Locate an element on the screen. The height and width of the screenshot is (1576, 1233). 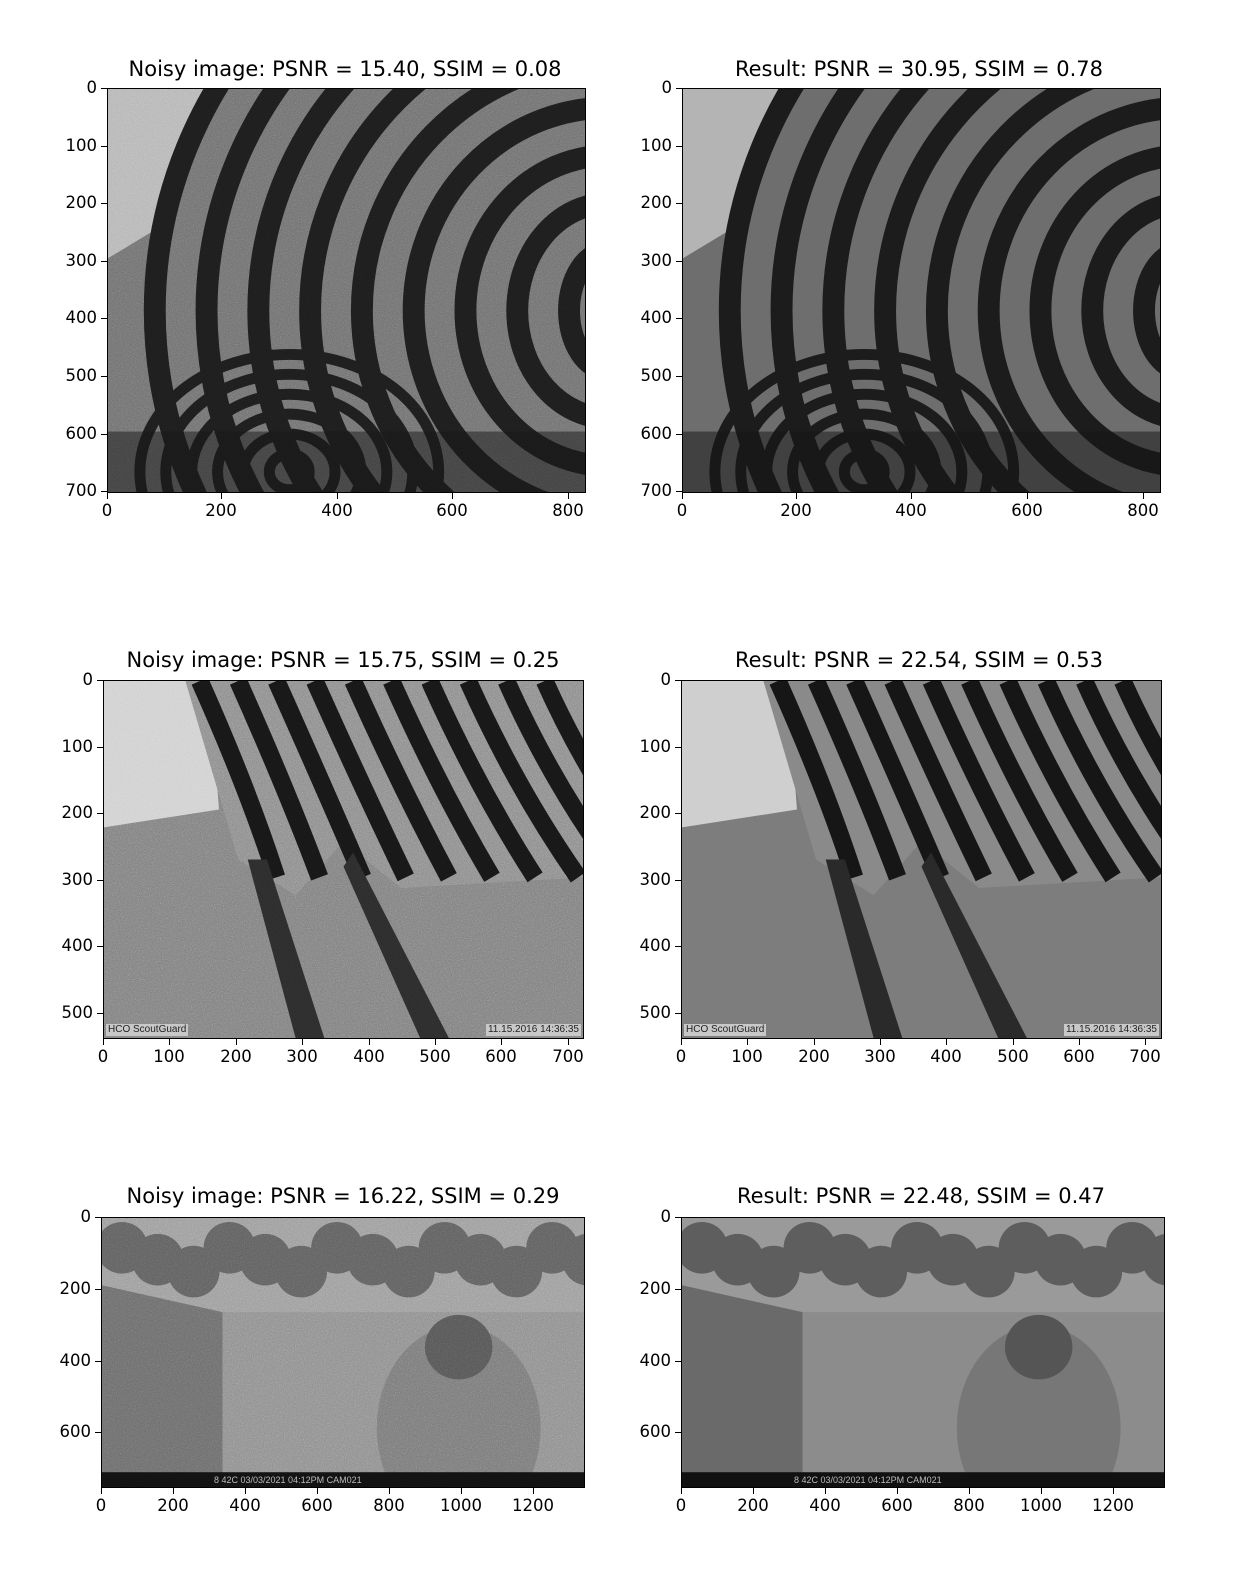
x-tick-label: 300 is located at coordinates (302, 1056).